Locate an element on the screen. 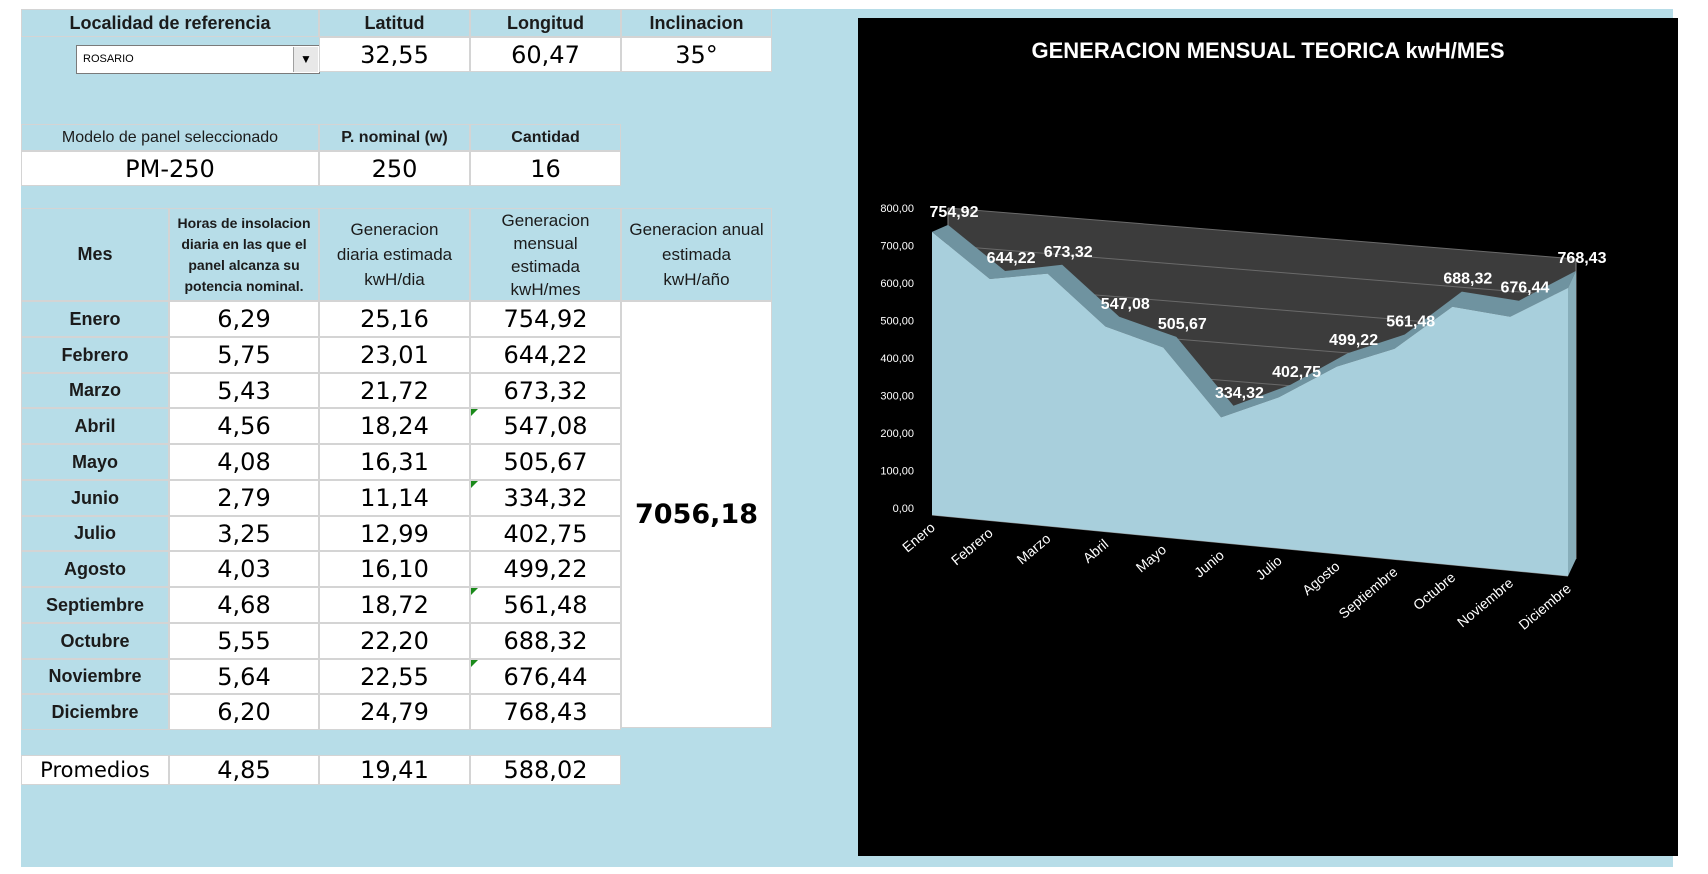 The width and height of the screenshot is (1708, 874). horas-cell: 6,29 is located at coordinates (244, 319).